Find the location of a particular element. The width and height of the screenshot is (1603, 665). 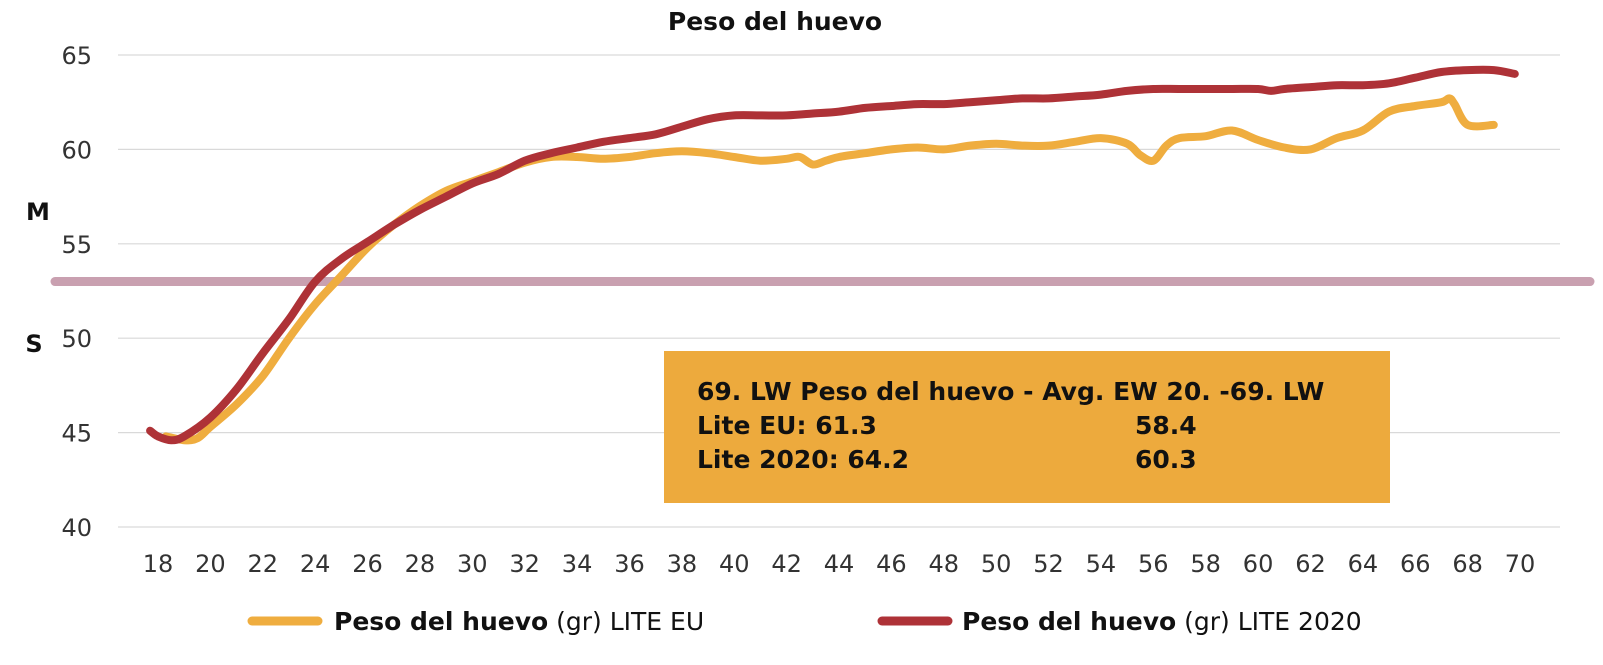

info-box is located at coordinates (1027, 427).